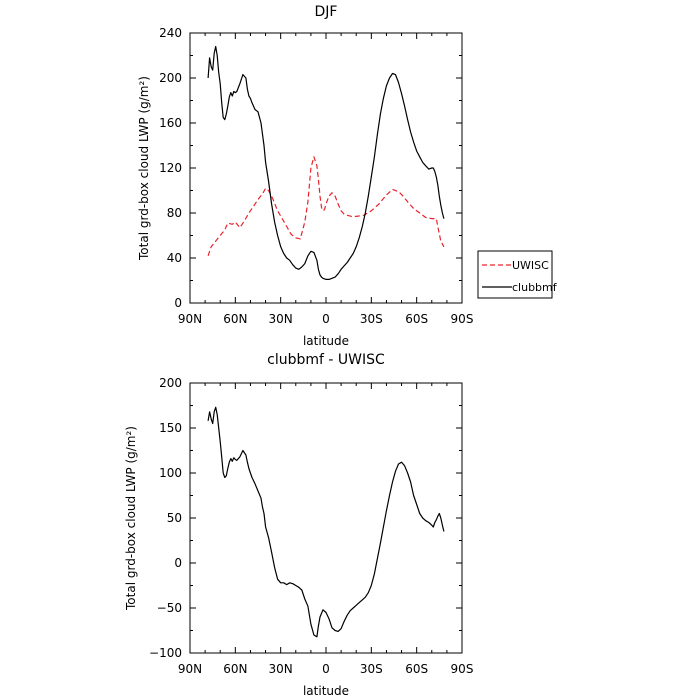  I want to click on y-tick-label: 80, so click(174, 213).